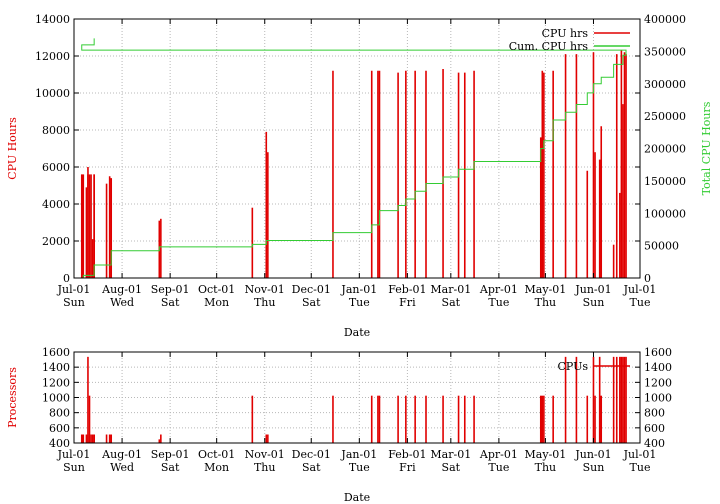  I want to click on y2-tick-label: 400000, so click(665, 19).